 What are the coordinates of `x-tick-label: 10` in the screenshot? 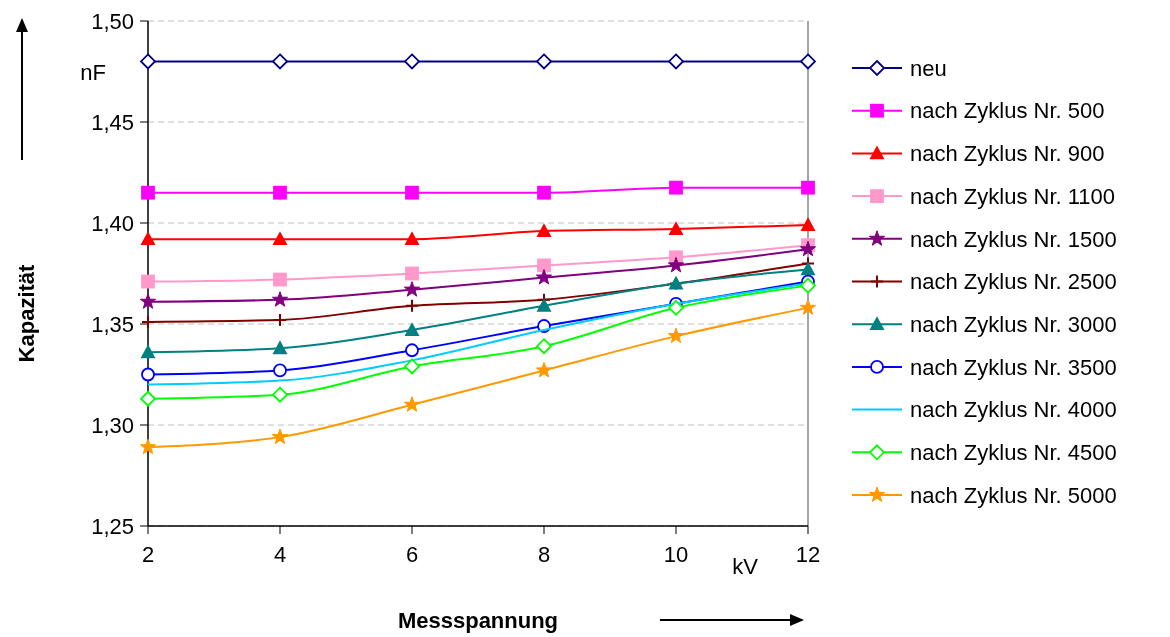 It's located at (676, 554).